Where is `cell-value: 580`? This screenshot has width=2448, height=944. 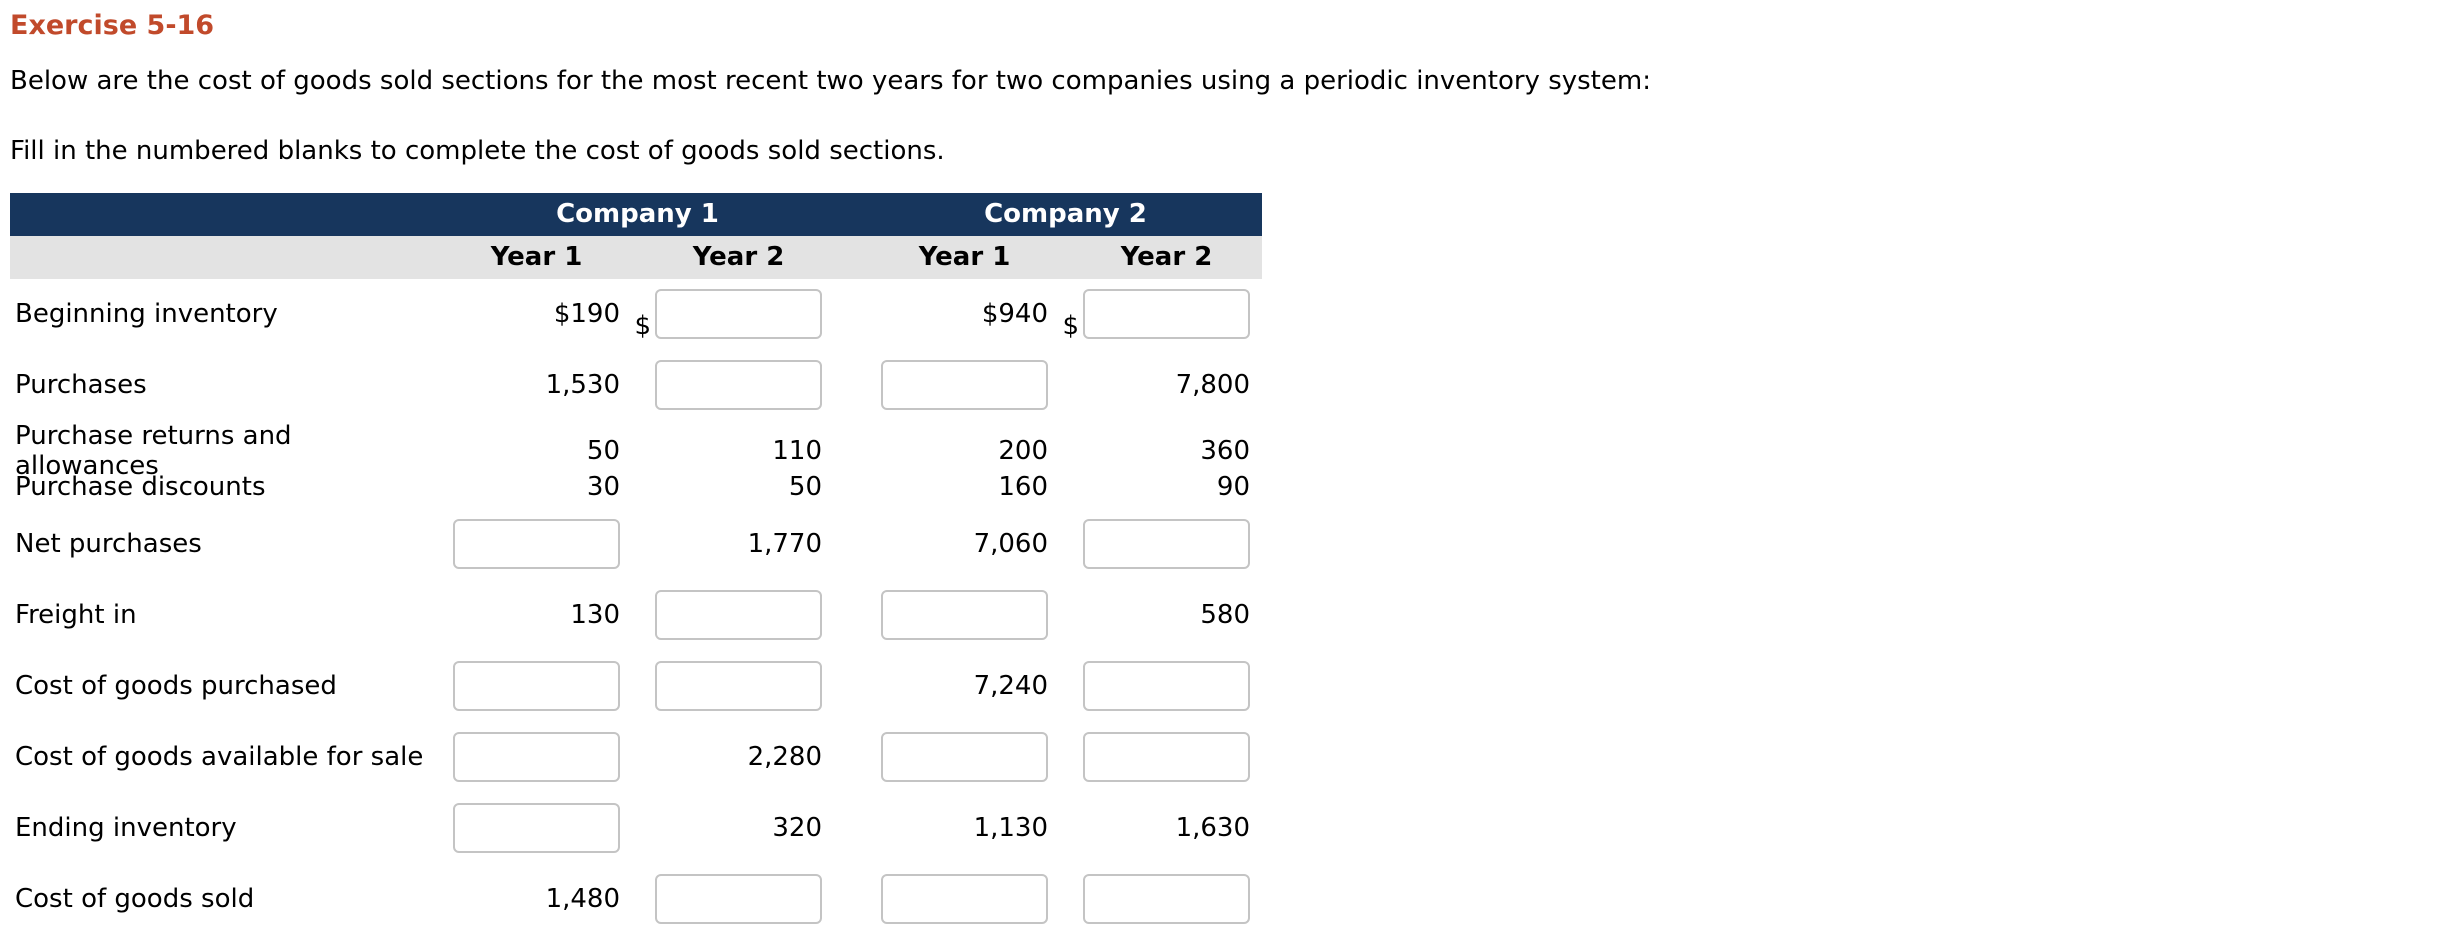
cell-value: 580 is located at coordinates (1225, 615).